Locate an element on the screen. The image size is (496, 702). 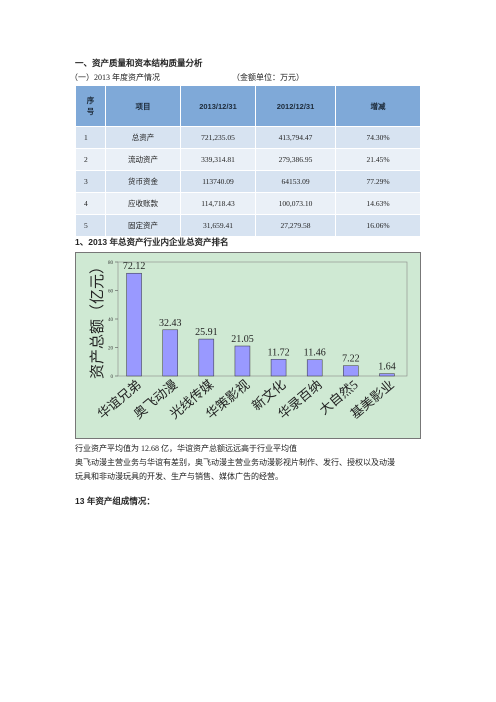
table-header: 序号 项目 2013/12/31 2012/12/31 增减 is located at coordinates (248, 106).